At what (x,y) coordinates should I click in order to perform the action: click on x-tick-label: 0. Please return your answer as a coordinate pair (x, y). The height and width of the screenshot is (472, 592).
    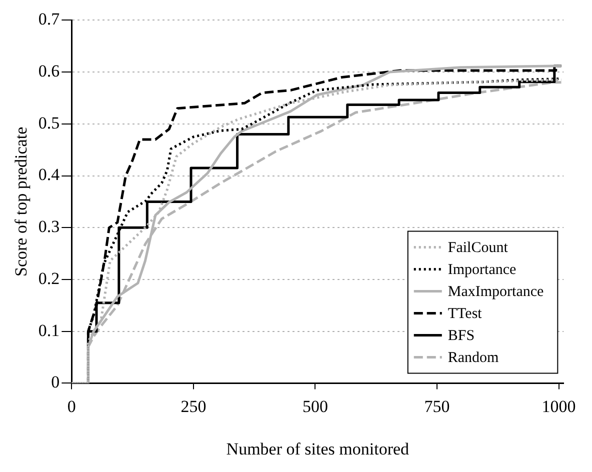
    Looking at the image, I should click on (71, 406).